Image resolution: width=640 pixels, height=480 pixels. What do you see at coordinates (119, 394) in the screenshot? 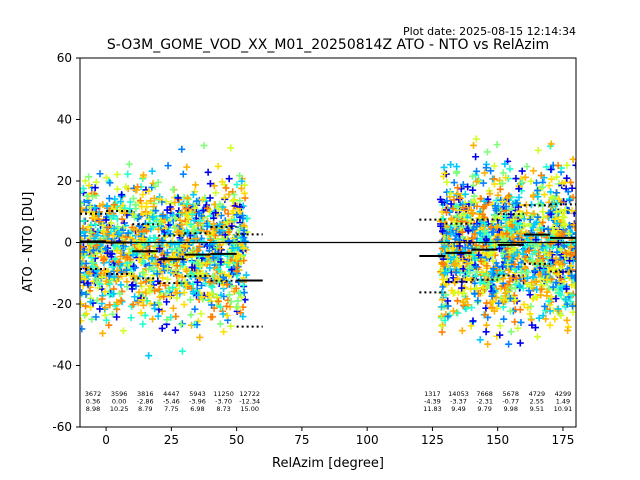
I see `bin-count-label: 3596` at bounding box center [119, 394].